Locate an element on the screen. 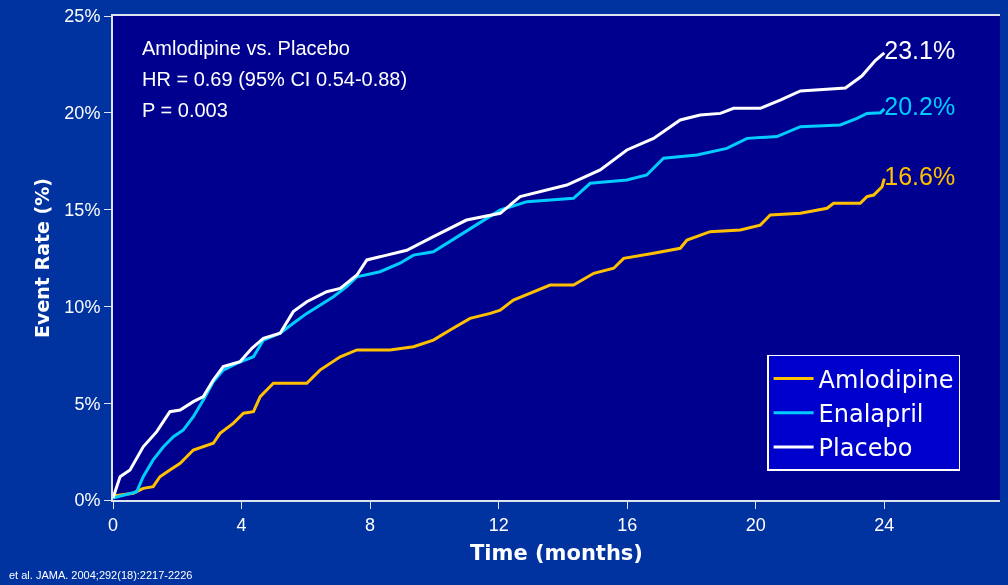 This screenshot has height=585, width=1008. x-tick-label: 20 is located at coordinates (755, 524).